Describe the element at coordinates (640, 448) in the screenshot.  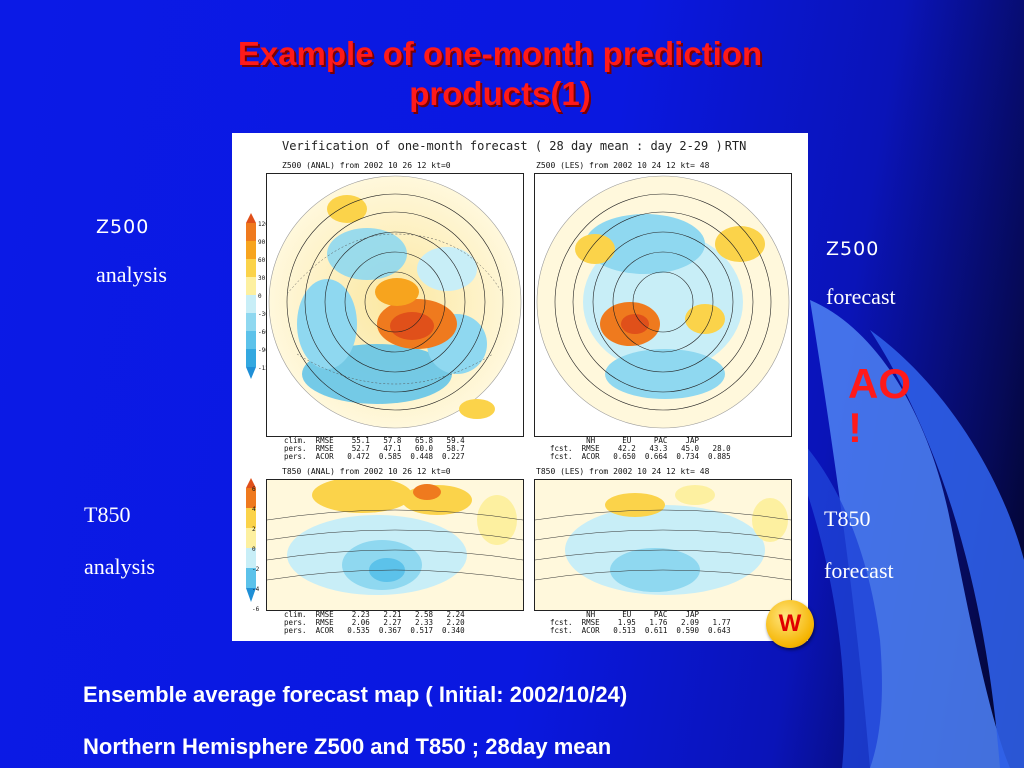
I see `stats-row: fcst. RMSE 42.2 43.3 45.0 28.0` at that location.